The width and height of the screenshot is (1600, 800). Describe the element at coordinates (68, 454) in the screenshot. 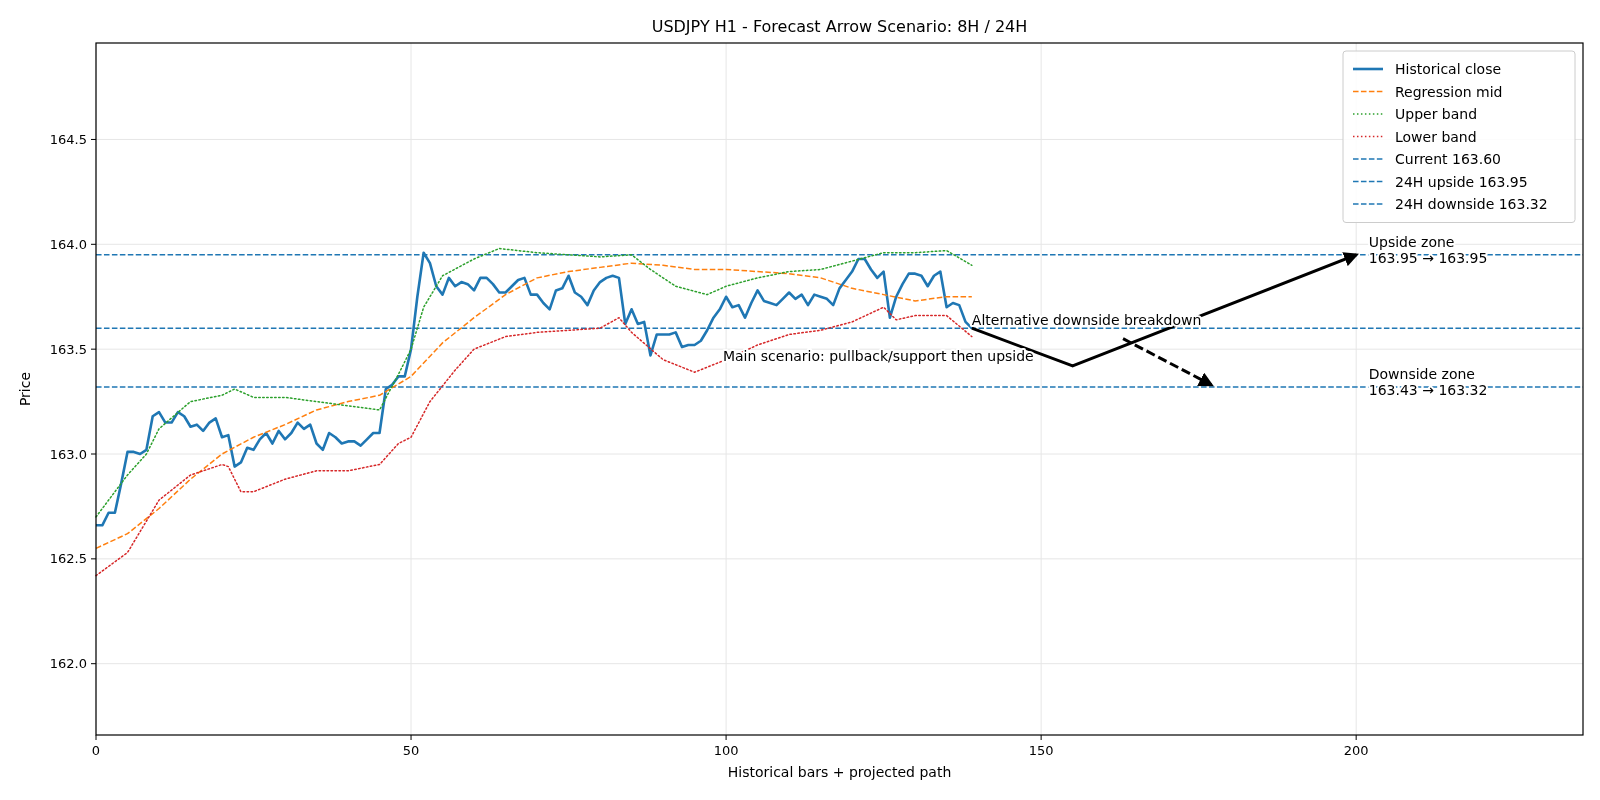

I see `y-tick-label: 163.0` at that location.